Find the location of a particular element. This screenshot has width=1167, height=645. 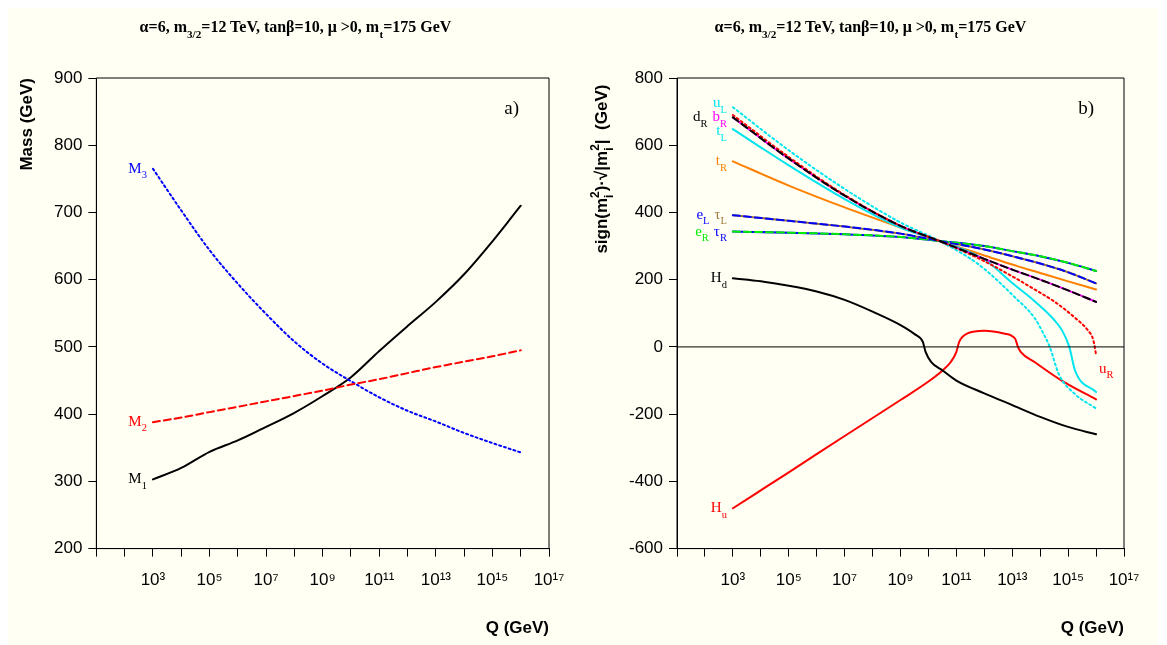

y-tick-label: 900 is located at coordinates (68, 77).